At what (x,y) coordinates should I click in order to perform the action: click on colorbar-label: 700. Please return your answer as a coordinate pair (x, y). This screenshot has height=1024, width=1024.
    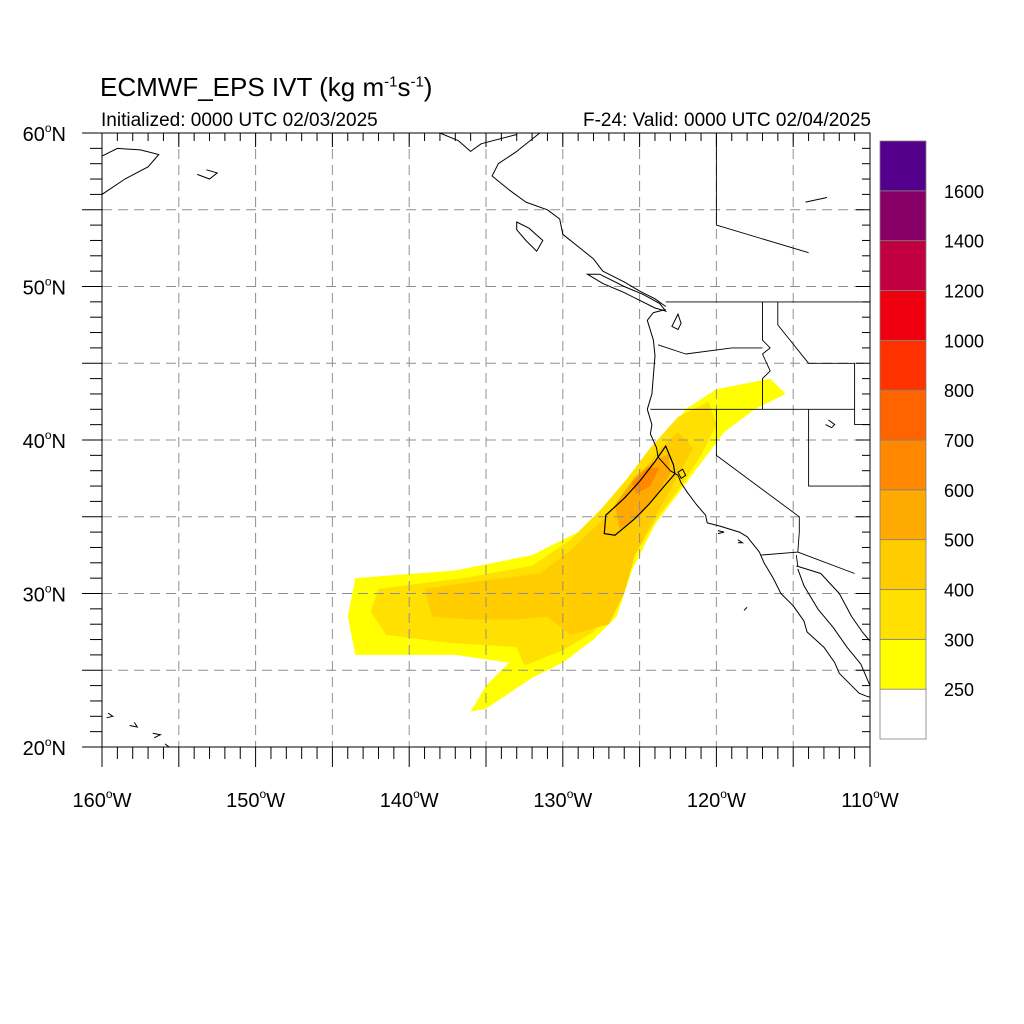
    Looking at the image, I should click on (959, 441).